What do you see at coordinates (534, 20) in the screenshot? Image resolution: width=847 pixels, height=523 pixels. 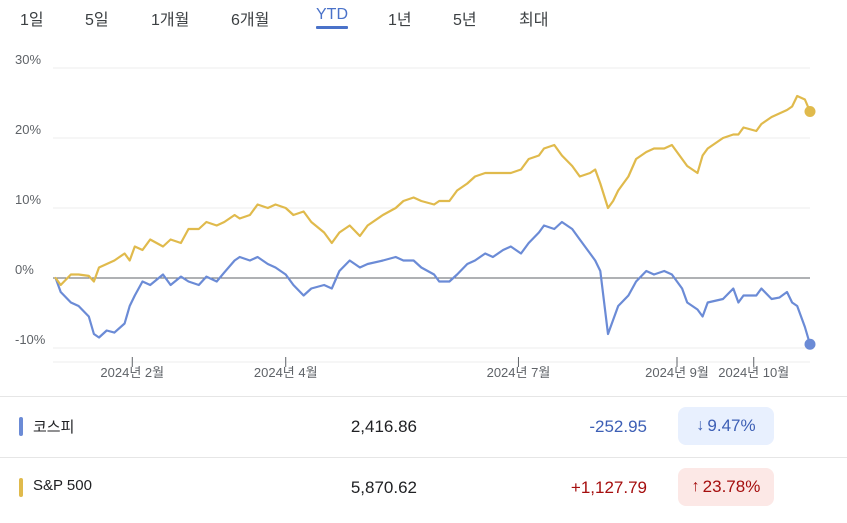 I see `tab-max: 최대` at bounding box center [534, 20].